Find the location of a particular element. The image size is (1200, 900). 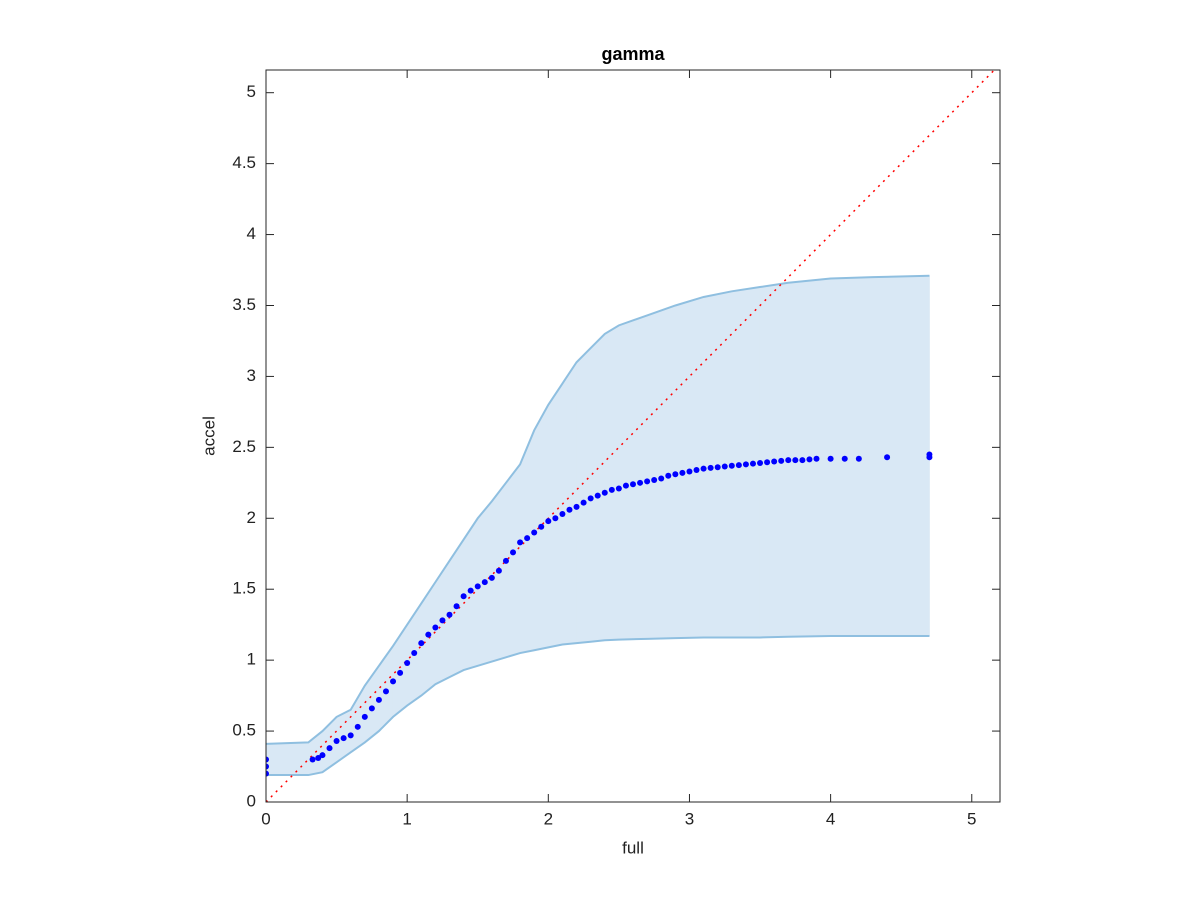

y-tick-label: 0.5 is located at coordinates (244, 730).